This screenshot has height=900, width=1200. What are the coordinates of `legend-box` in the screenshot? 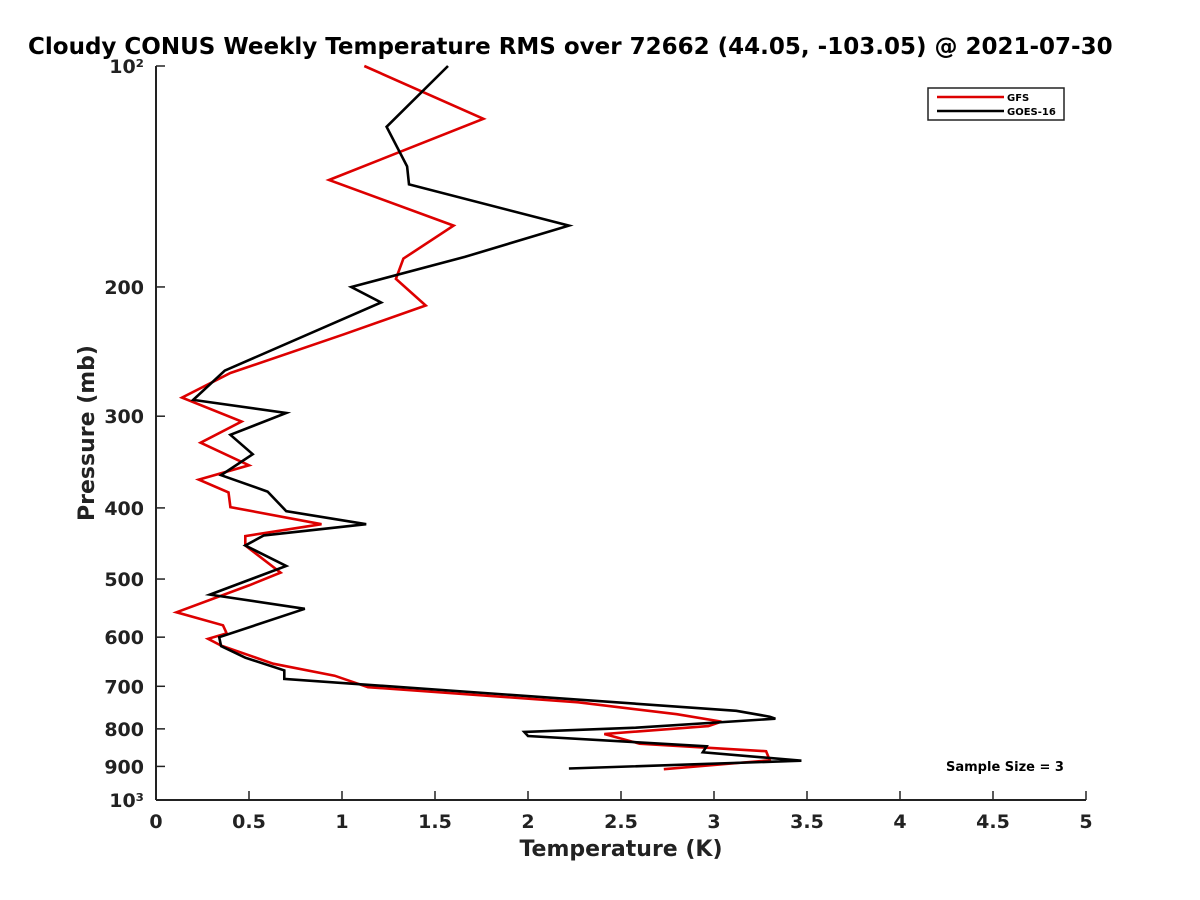 It's located at (996, 104).